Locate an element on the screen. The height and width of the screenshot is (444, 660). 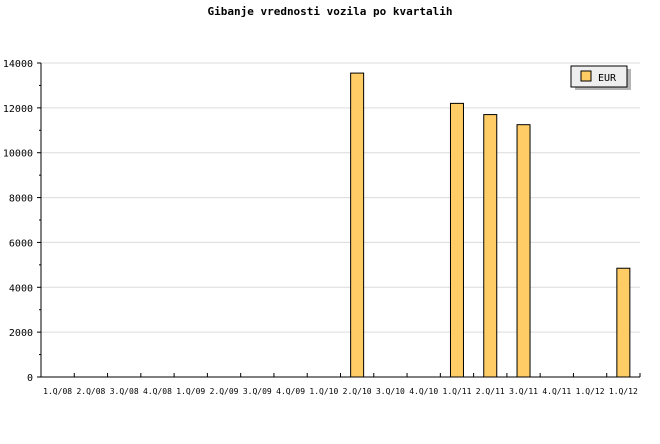
x-tick-label: 2.Q/08 is located at coordinates (90, 391).